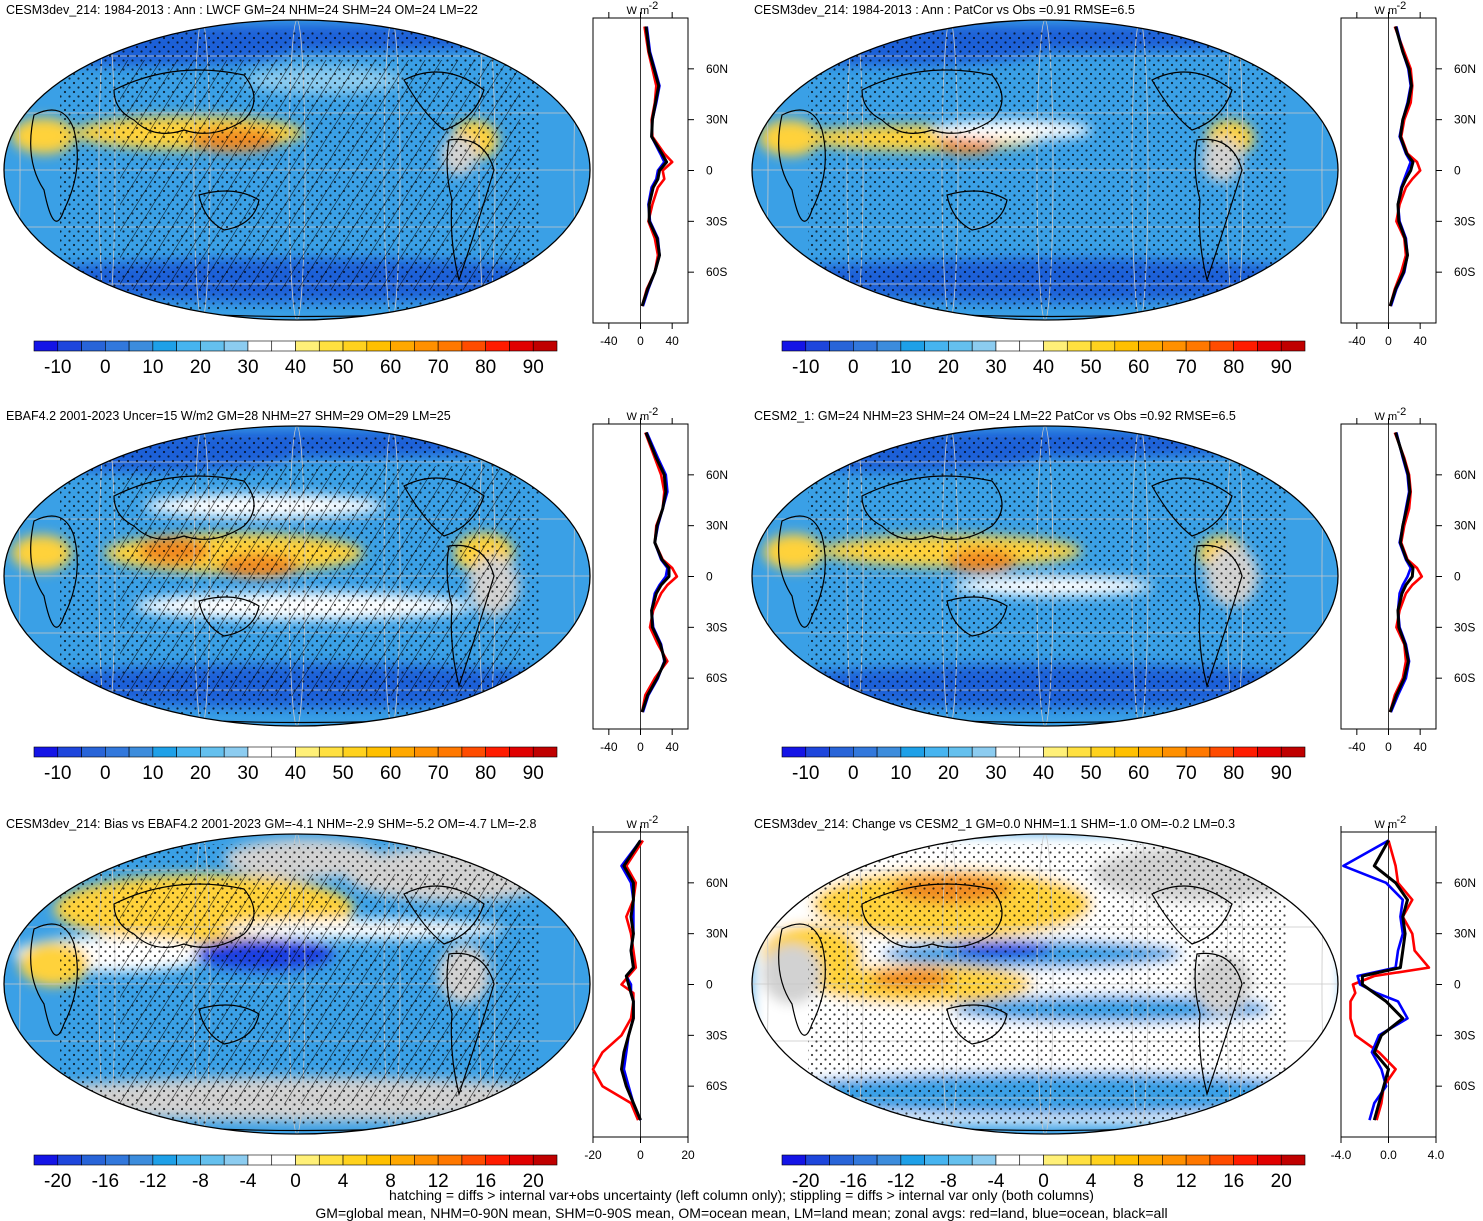 The width and height of the screenshot is (1483, 1221). I want to click on colorbar-tick: -8, so click(948, 1181).